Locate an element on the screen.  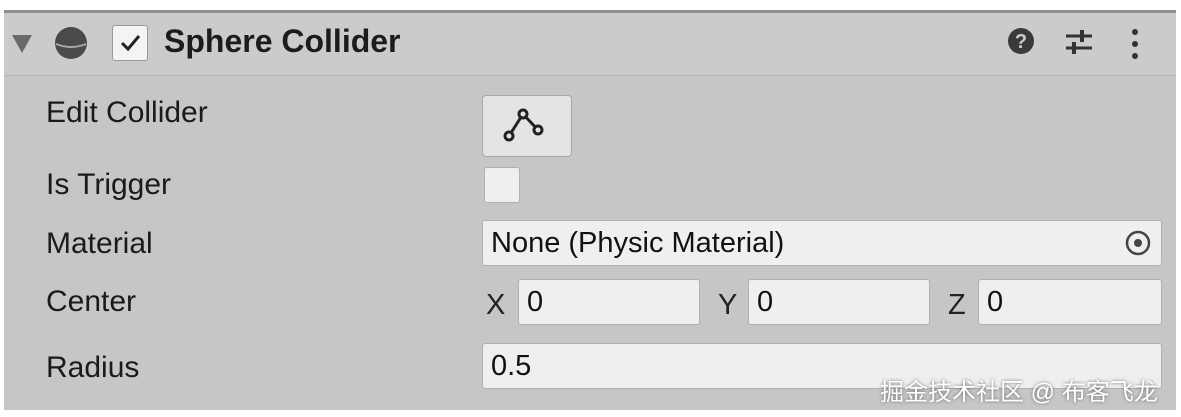
watermark: 掘金技术社区 @ 布客飞龙 is located at coordinates (1019, 392).